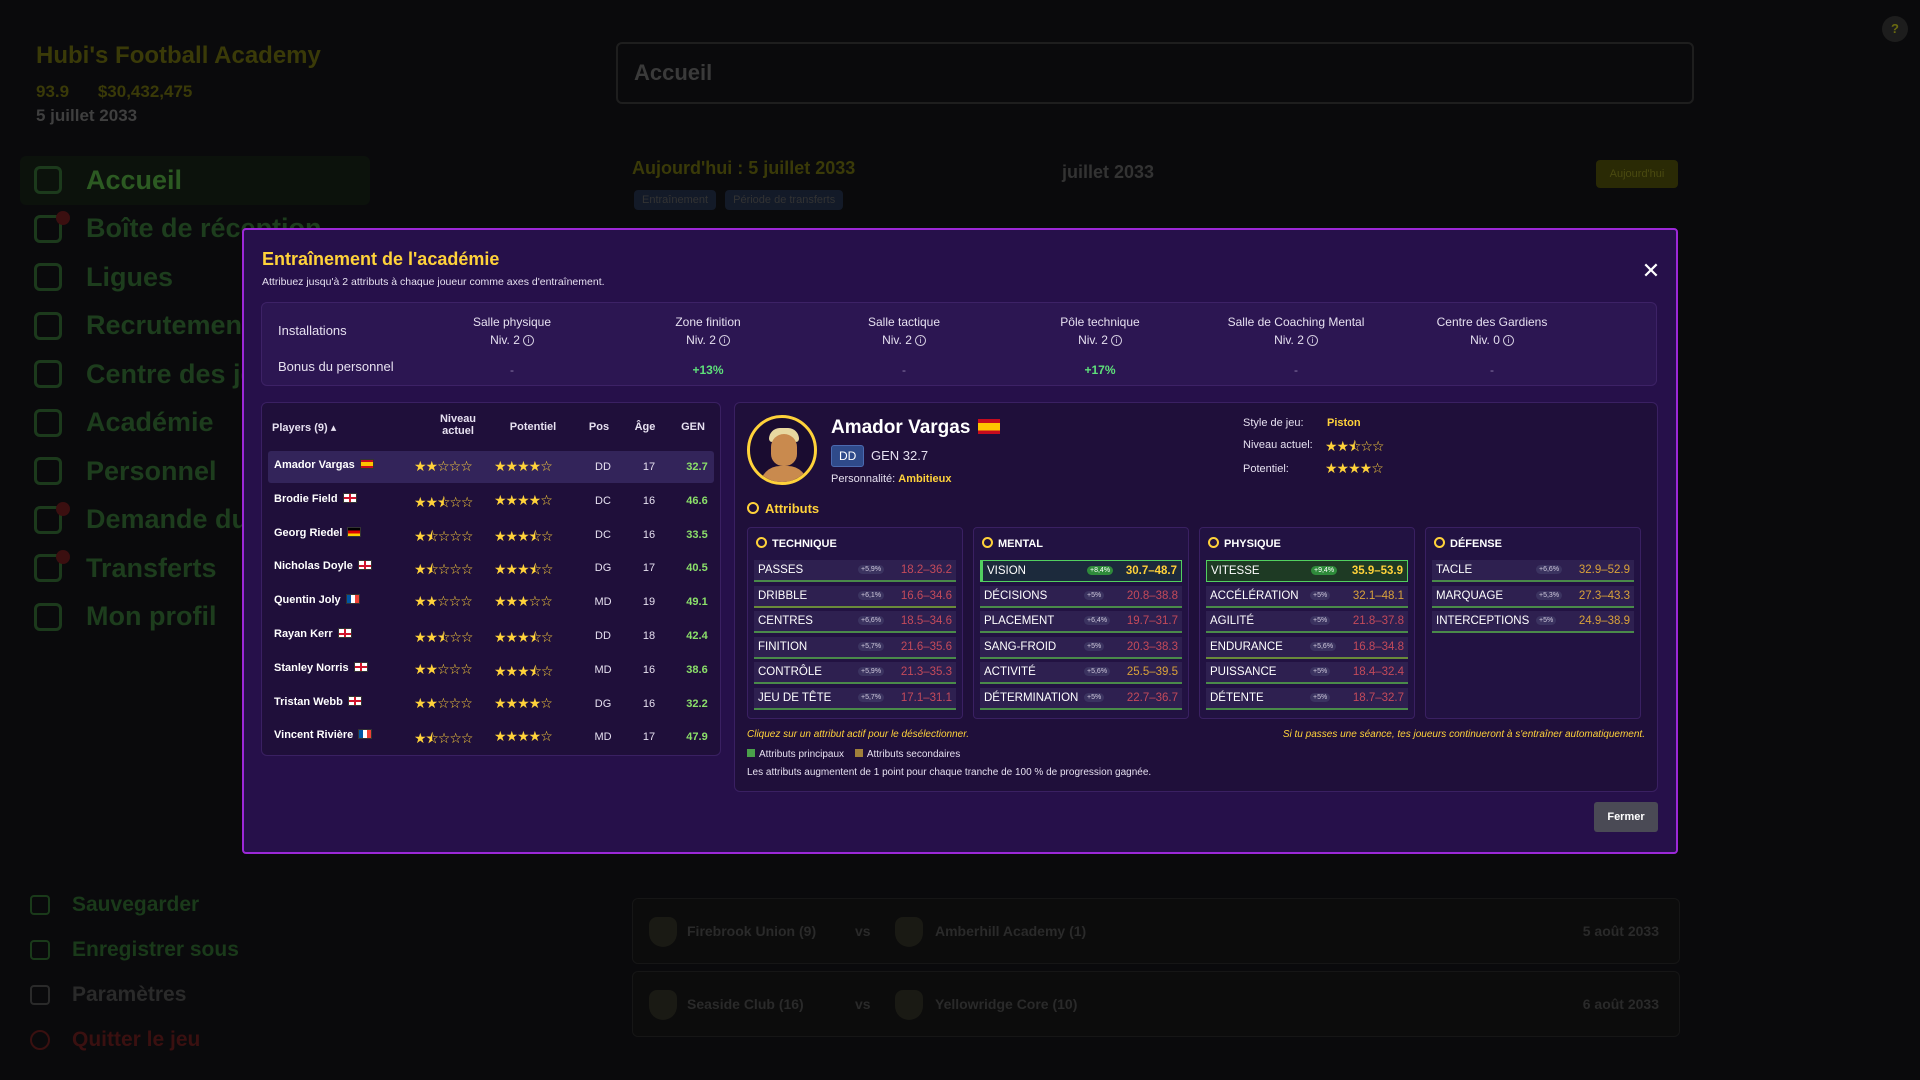 The image size is (1920, 1080). Describe the element at coordinates (491, 535) in the screenshot. I see `player-row: Georg Riedel ★⯪☆☆☆ ★★★⯪☆ DC 16 33.5` at that location.